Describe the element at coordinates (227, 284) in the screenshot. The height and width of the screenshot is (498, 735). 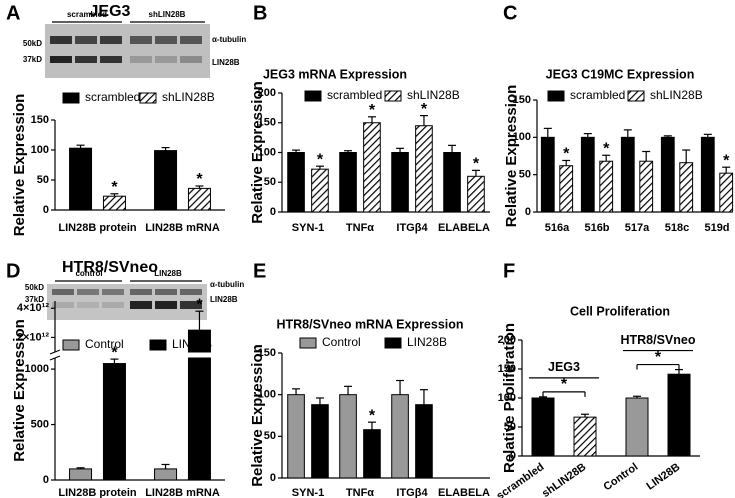
I see `blot-protein: α-tubulin` at that location.